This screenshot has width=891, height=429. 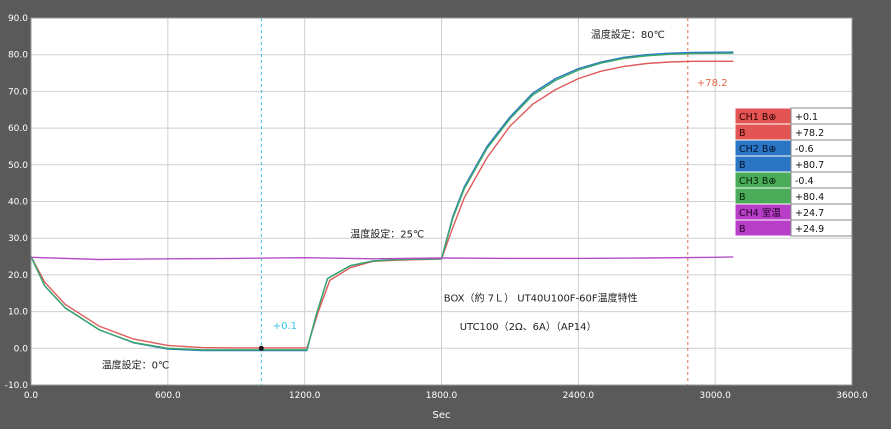 What do you see at coordinates (852, 396) in the screenshot?
I see `x-tick-label: 3600.0` at bounding box center [852, 396].